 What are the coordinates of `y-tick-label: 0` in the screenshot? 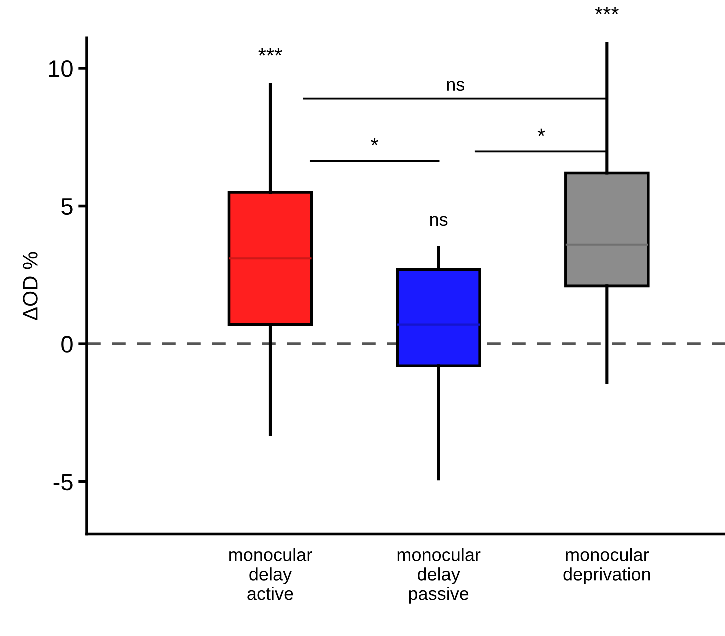 It's located at (67, 344).